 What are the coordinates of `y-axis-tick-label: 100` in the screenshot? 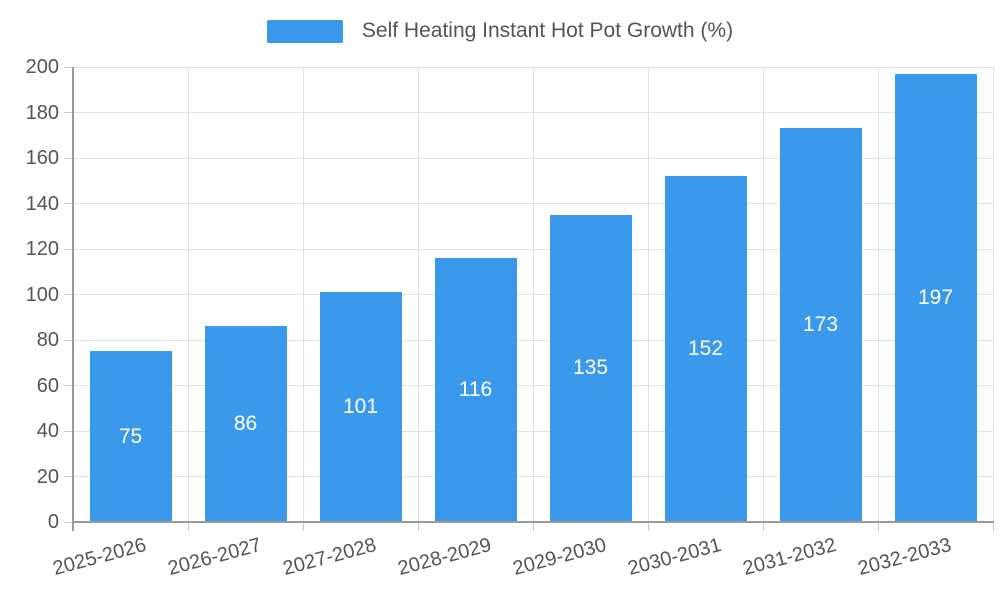 It's located at (42, 294).